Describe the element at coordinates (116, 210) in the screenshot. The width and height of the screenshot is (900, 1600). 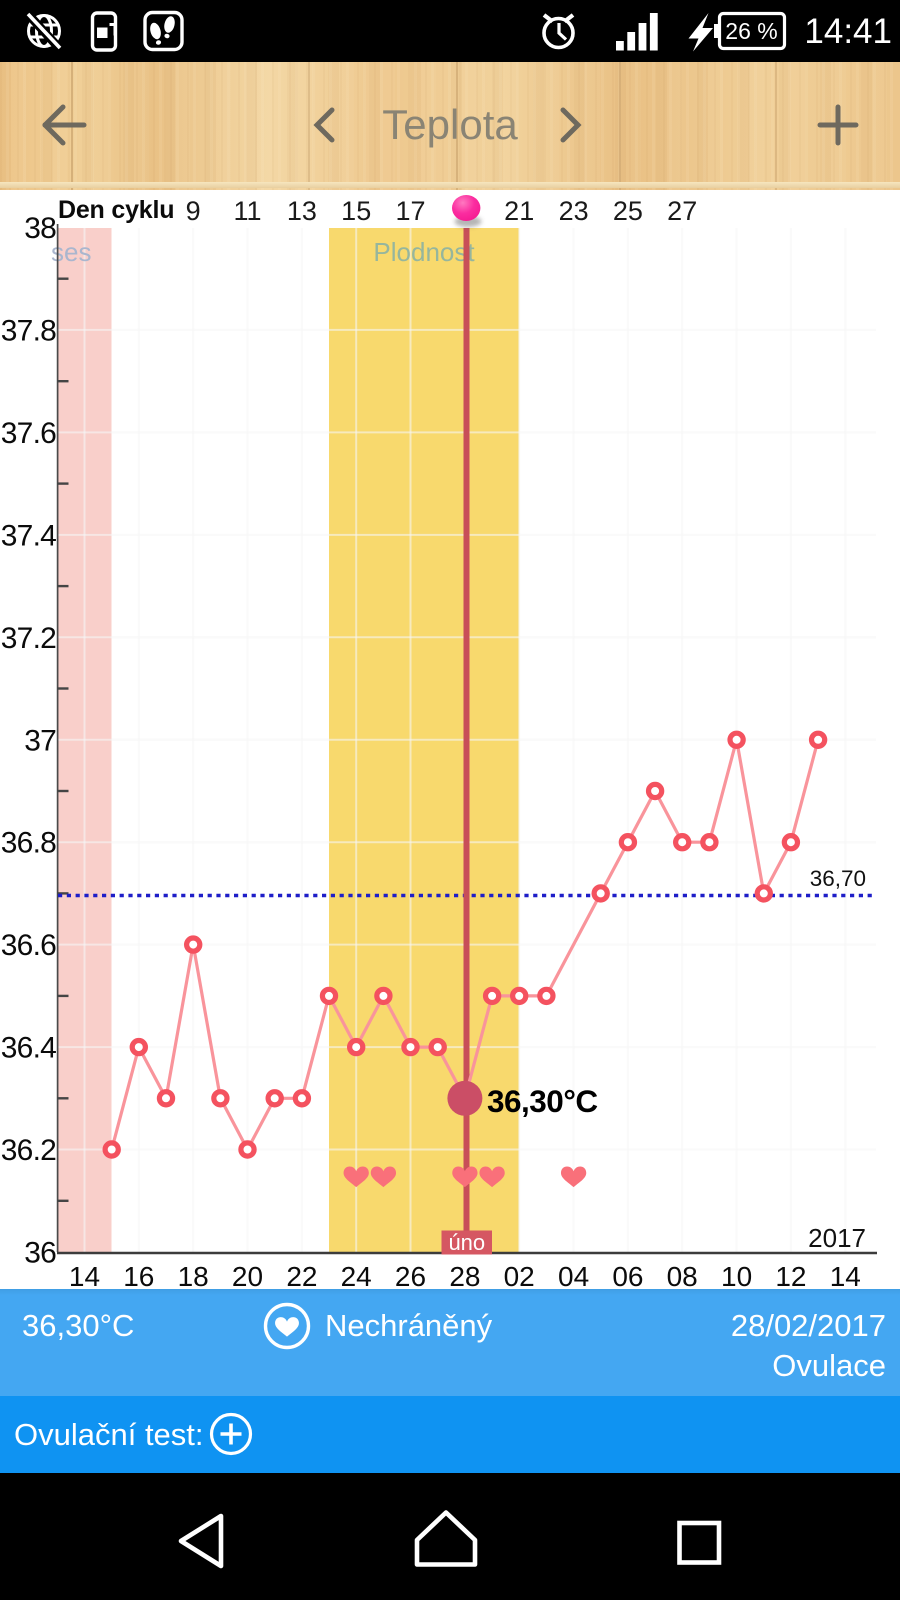
I see `svg-text: Den cyklu` at that location.